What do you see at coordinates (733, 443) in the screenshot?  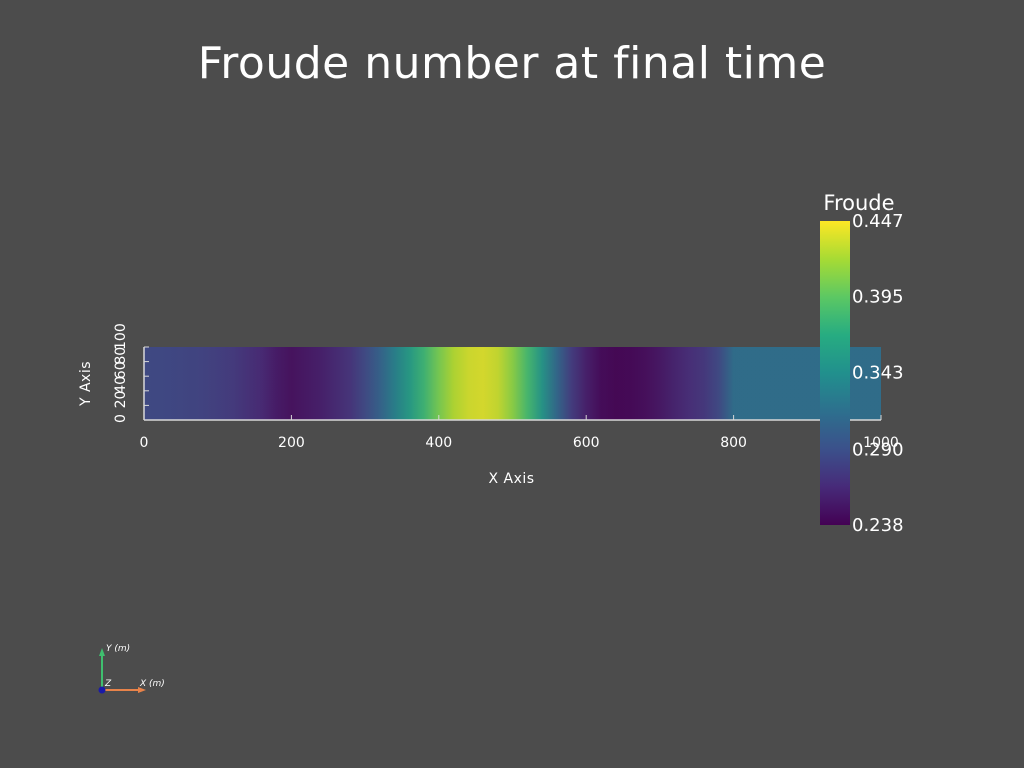 I see `x-tick-label: 800` at bounding box center [733, 443].